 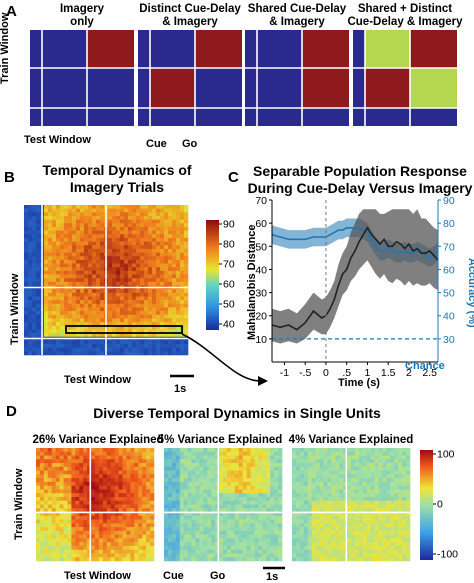 What do you see at coordinates (279, 88) in the screenshot?
I see `schematic-cell` at bounding box center [279, 88].